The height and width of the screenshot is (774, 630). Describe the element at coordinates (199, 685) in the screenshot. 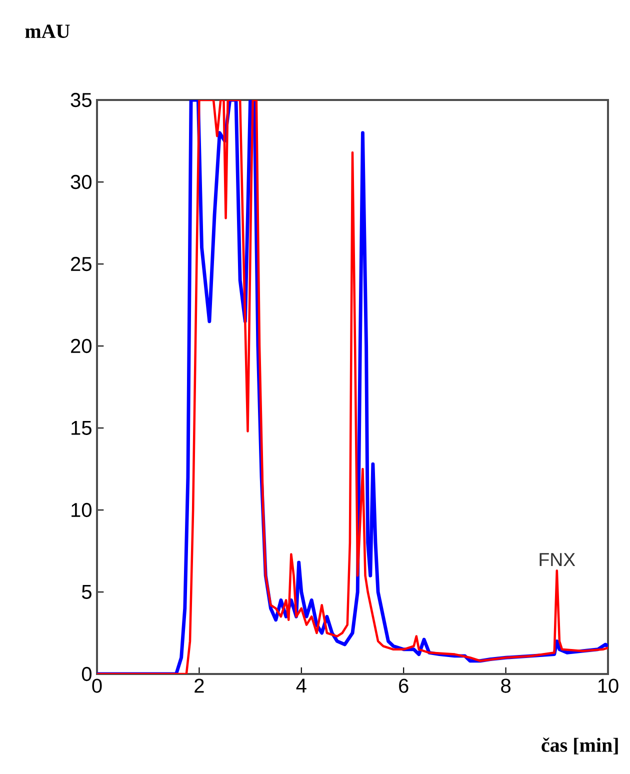

I see `x-tick-label: 2` at that location.